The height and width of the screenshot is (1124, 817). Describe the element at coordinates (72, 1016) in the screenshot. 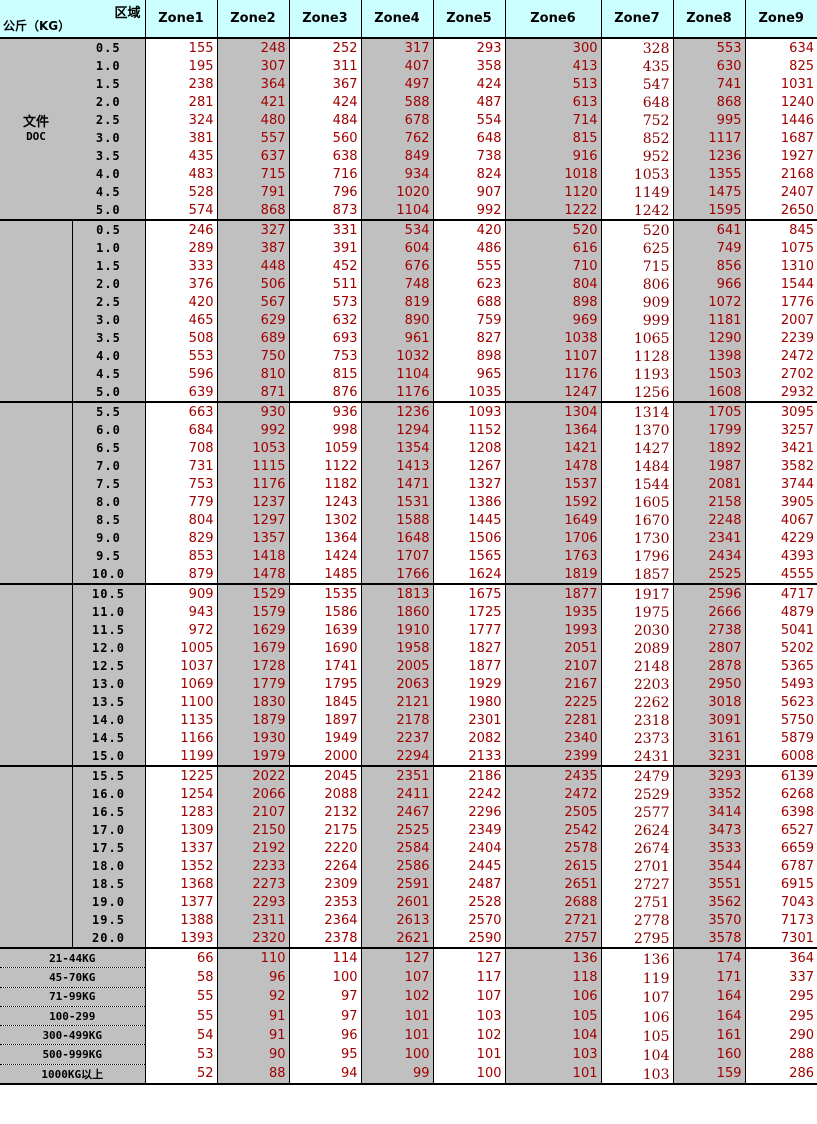

I see `bulk-weight-label: 100-299` at that location.